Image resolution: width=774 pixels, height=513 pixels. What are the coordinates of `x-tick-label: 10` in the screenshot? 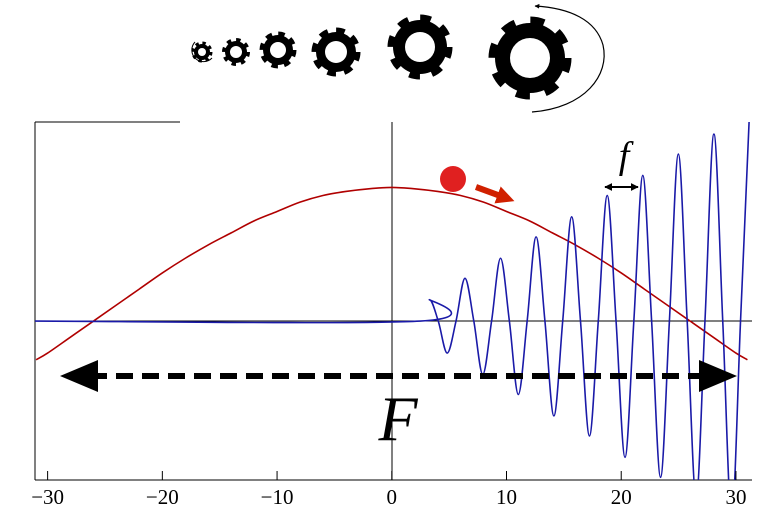 It's located at (506, 497).